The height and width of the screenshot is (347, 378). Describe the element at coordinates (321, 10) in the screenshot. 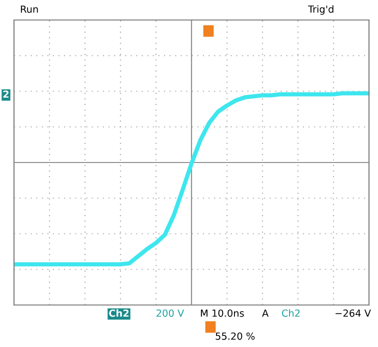

I see `text: Trig'd` at that location.